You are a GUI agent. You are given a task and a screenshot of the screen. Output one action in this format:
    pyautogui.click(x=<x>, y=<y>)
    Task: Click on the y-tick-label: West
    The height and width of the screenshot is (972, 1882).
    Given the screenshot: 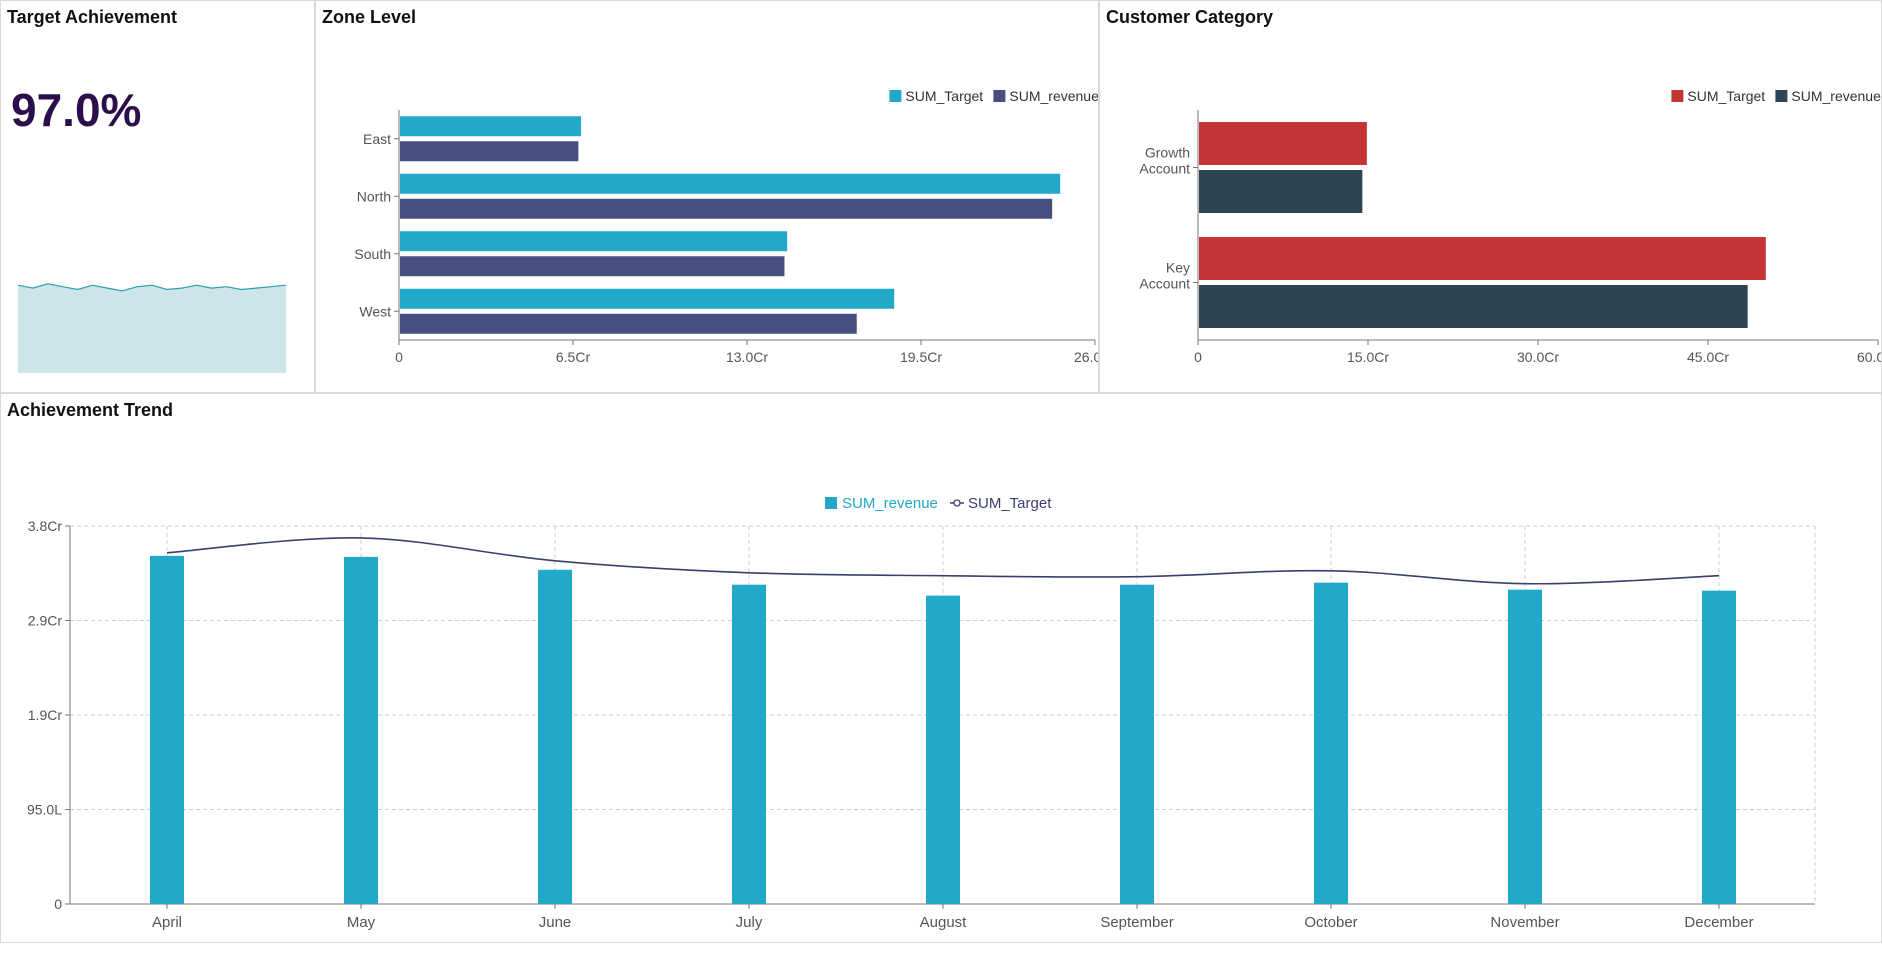 What is the action you would take?
    pyautogui.click(x=375, y=311)
    